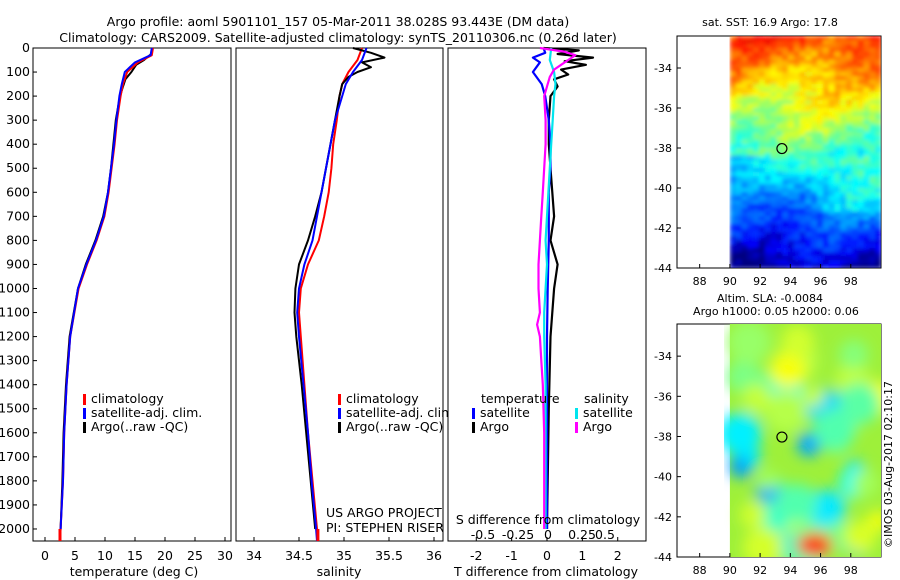 This screenshot has width=900, height=580. I want to click on imos-credit: ©IMOS 03-Aug-2017 02:10:17, so click(888, 464).